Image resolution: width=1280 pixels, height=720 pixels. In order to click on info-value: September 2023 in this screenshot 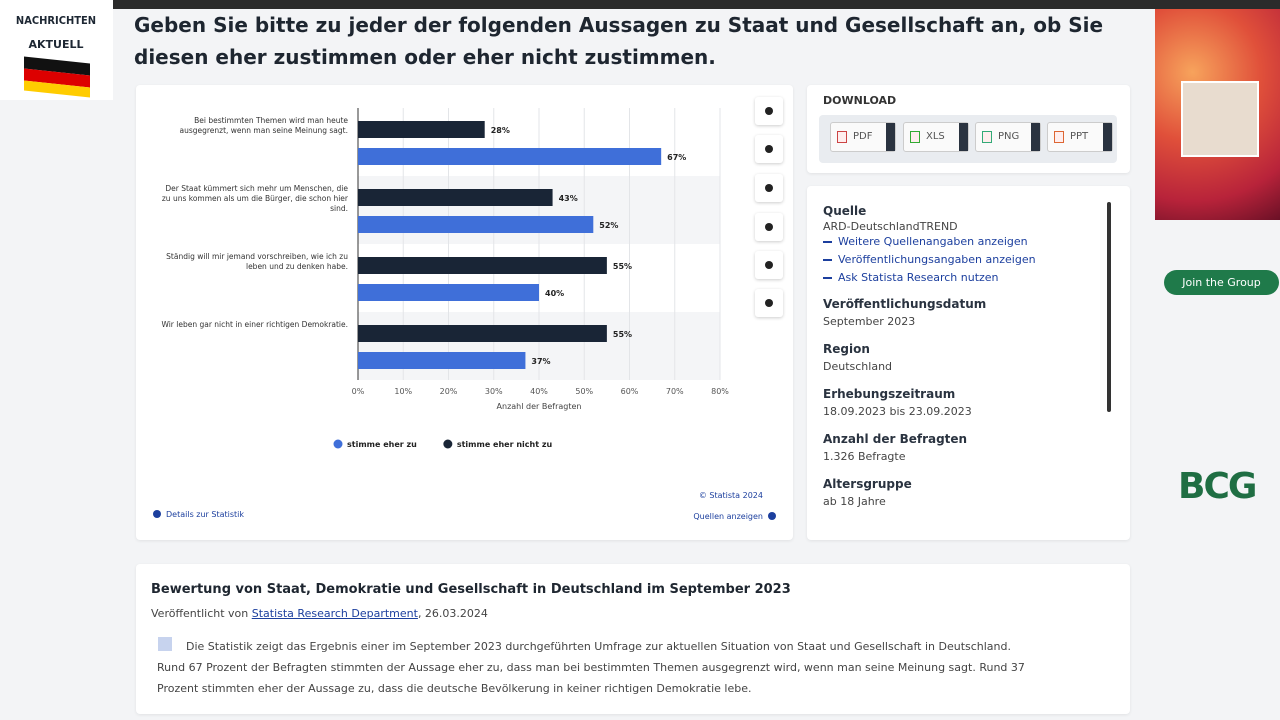, I will do `click(869, 321)`.